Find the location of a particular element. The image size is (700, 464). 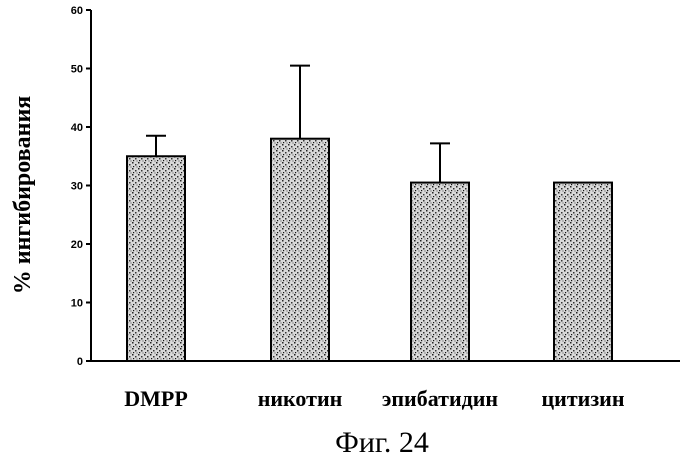

y-tick-label: 60 is located at coordinates (77, 11).